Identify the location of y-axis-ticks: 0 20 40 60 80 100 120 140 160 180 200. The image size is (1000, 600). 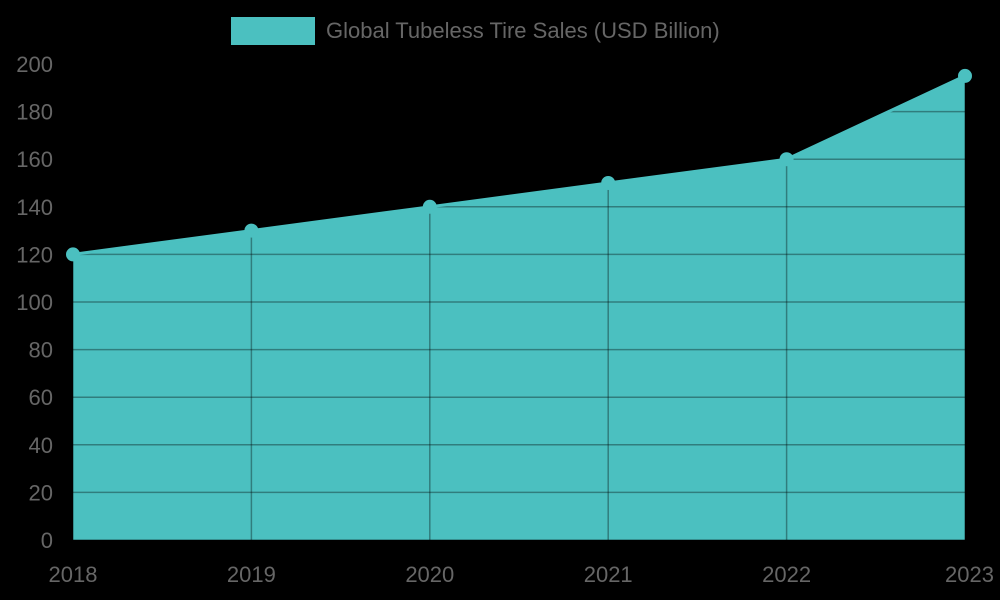
(34, 302).